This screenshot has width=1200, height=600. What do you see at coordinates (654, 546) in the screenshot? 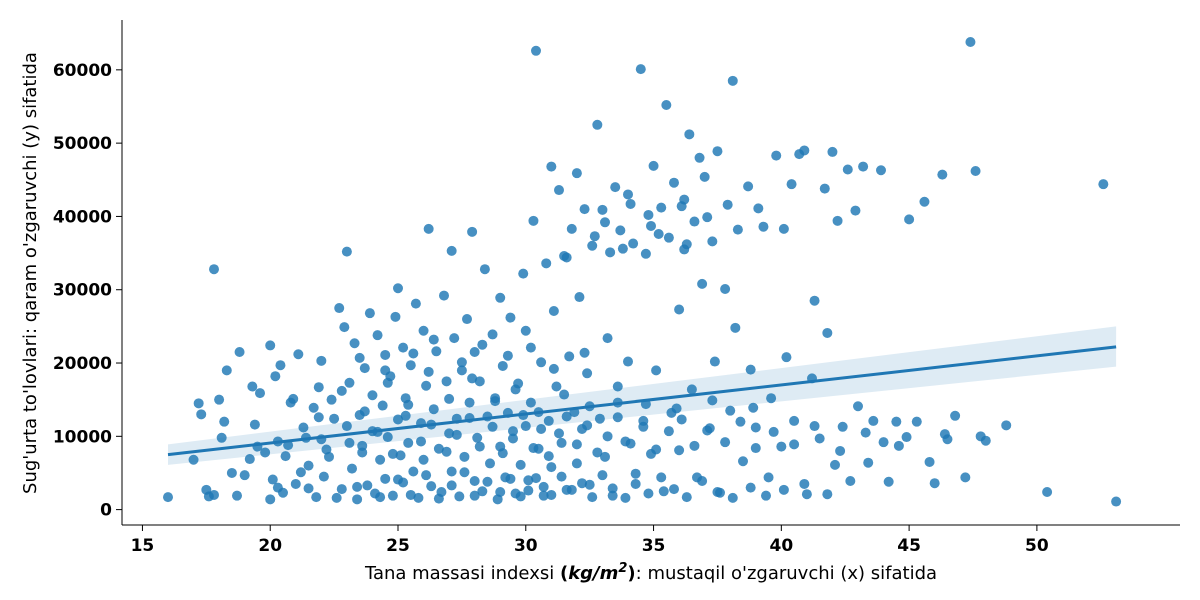
I see `x-tick-label: 35` at bounding box center [654, 546].